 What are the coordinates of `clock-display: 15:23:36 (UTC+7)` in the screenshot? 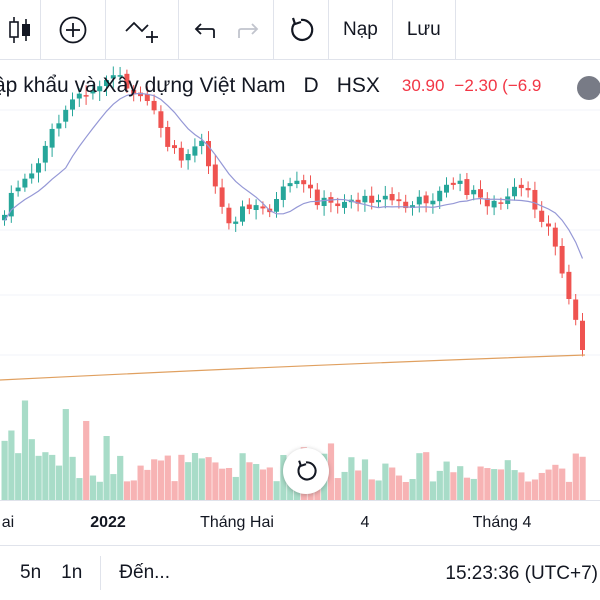 It's located at (521, 573).